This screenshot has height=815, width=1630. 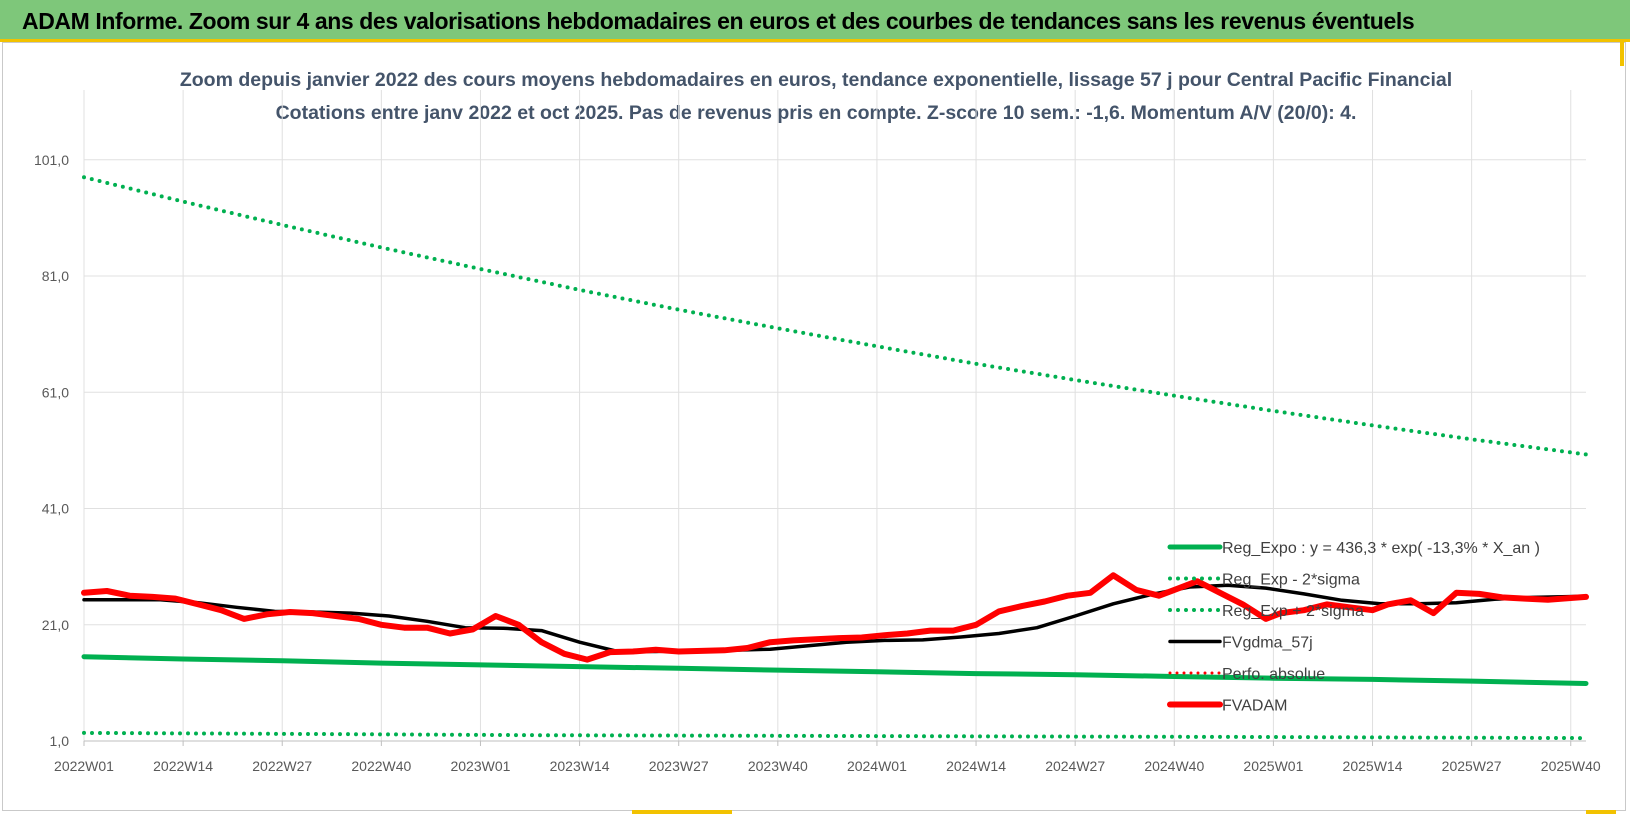 What do you see at coordinates (1571, 766) in the screenshot?
I see `x-tick-label: 2025W40` at bounding box center [1571, 766].